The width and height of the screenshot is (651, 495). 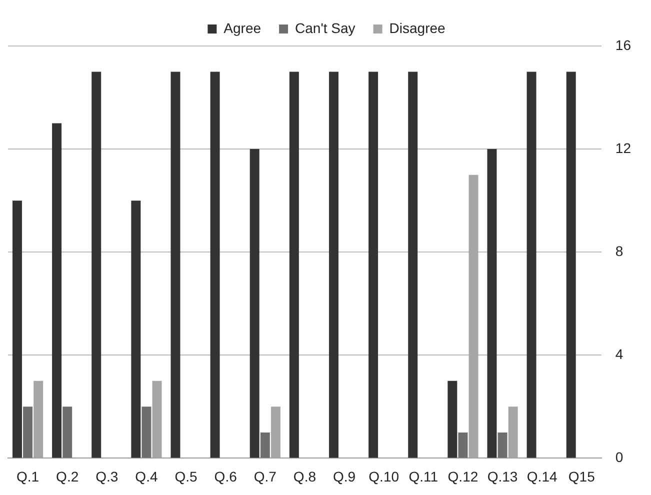 I want to click on x-tick-label: Q.11, so click(x=423, y=476).